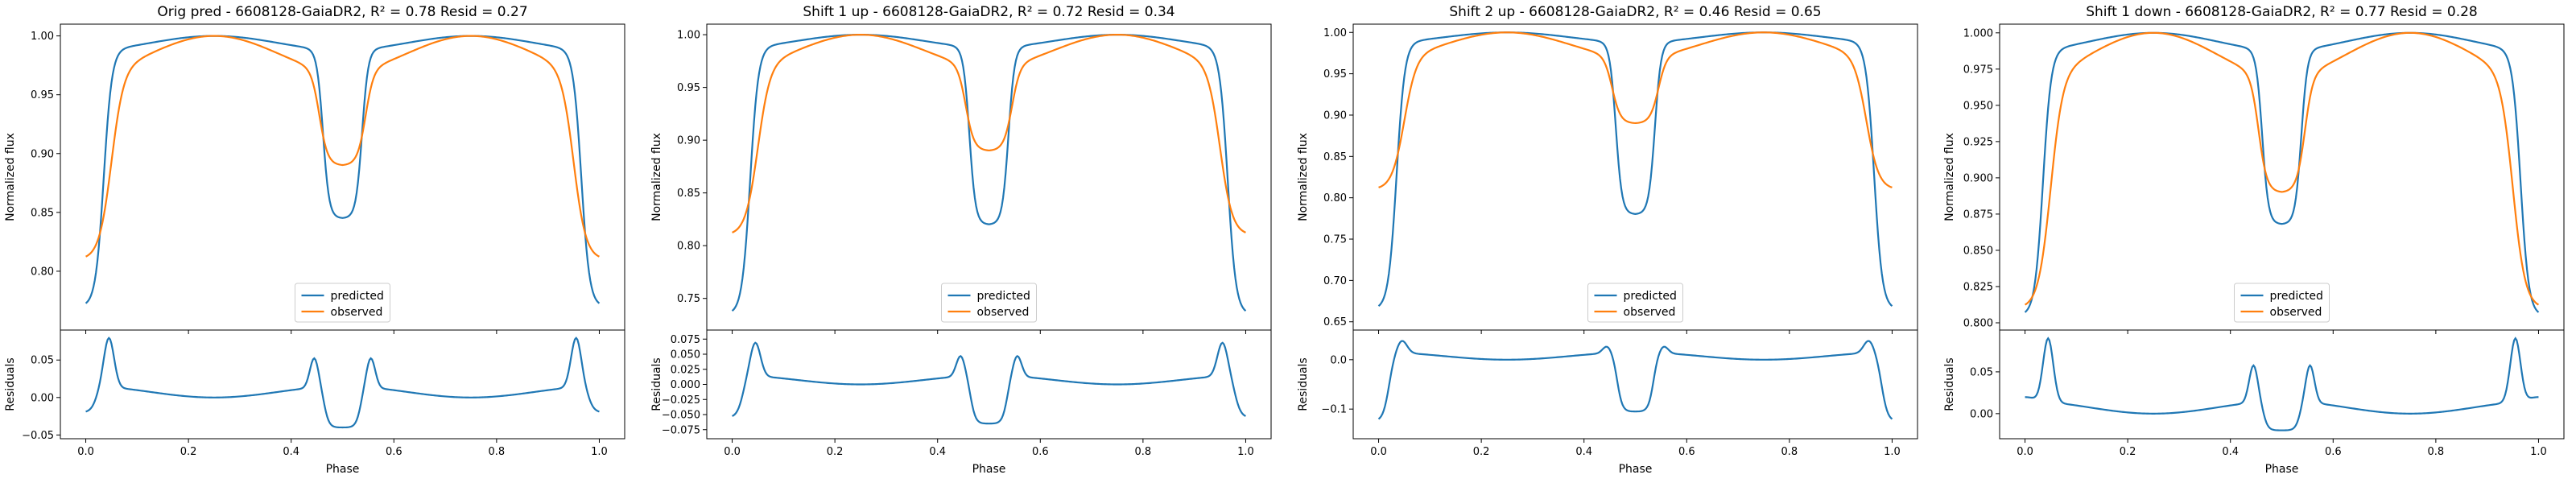  I want to click on top-ytick-label: 0.925, so click(1978, 142).